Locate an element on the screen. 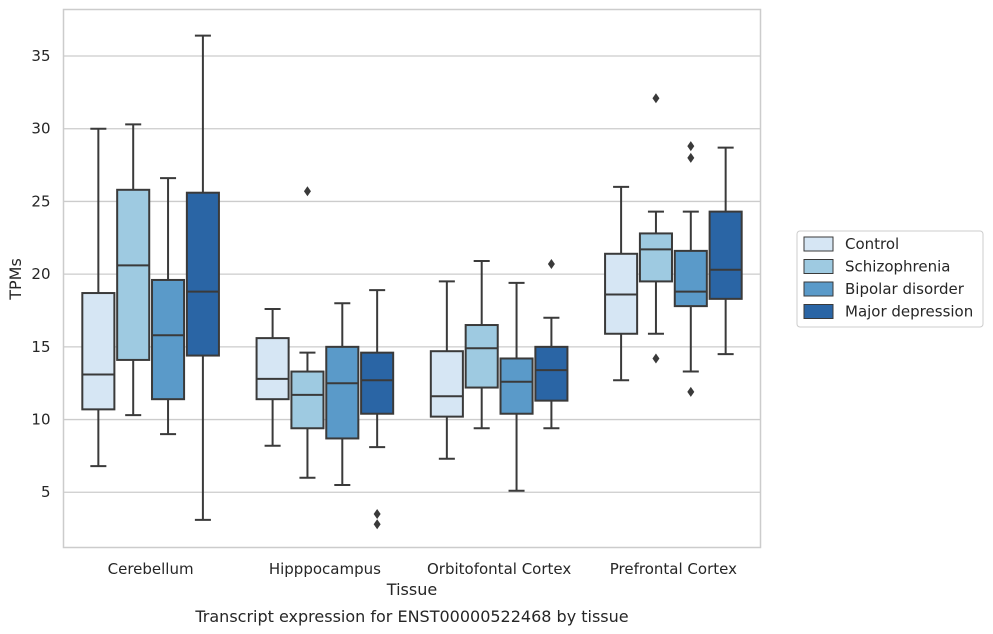 The width and height of the screenshot is (993, 634). legend-frame is located at coordinates (890, 279).